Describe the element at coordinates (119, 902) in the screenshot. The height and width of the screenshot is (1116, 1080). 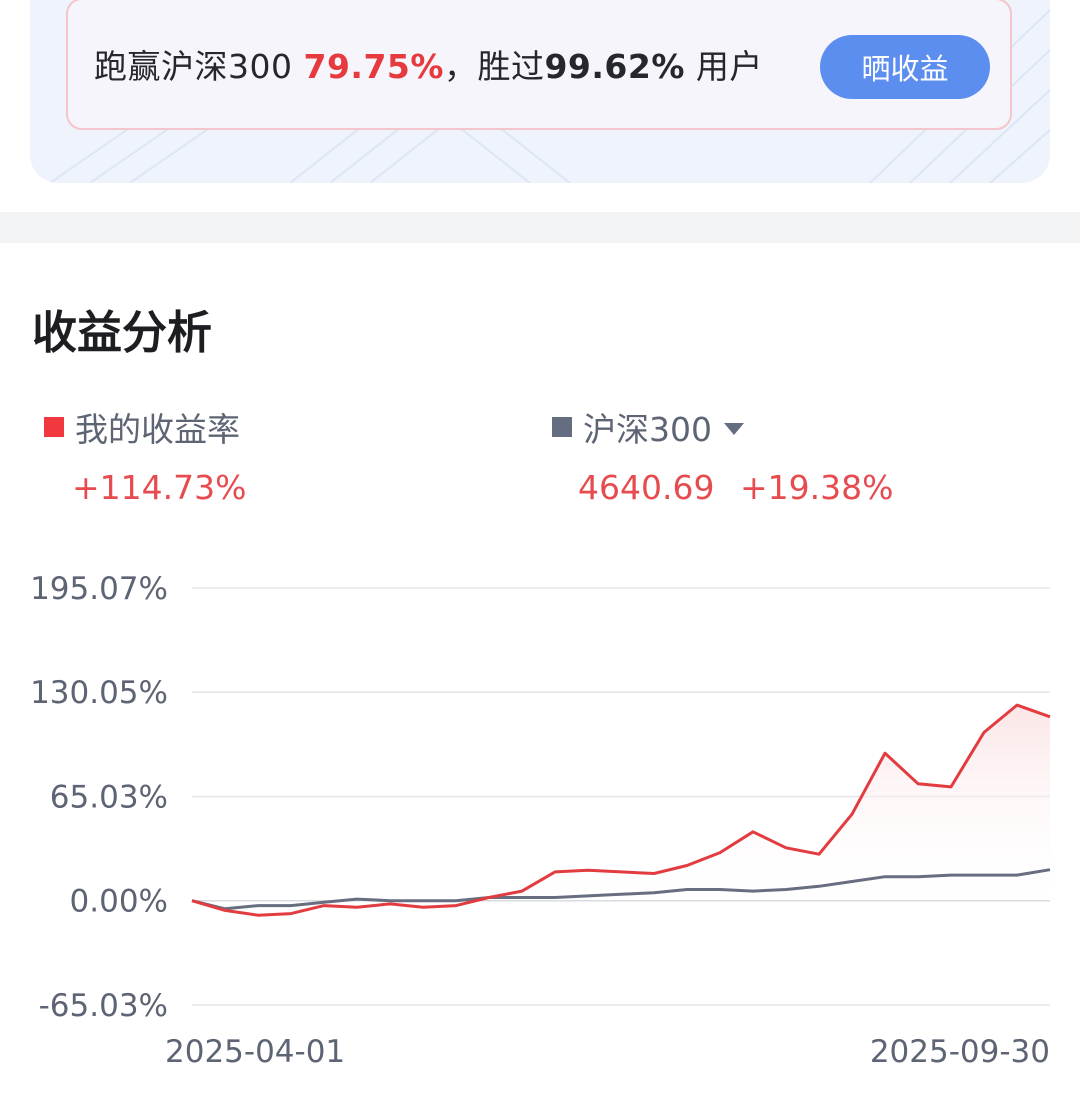
I see `y-tick-label: 0.00%` at that location.